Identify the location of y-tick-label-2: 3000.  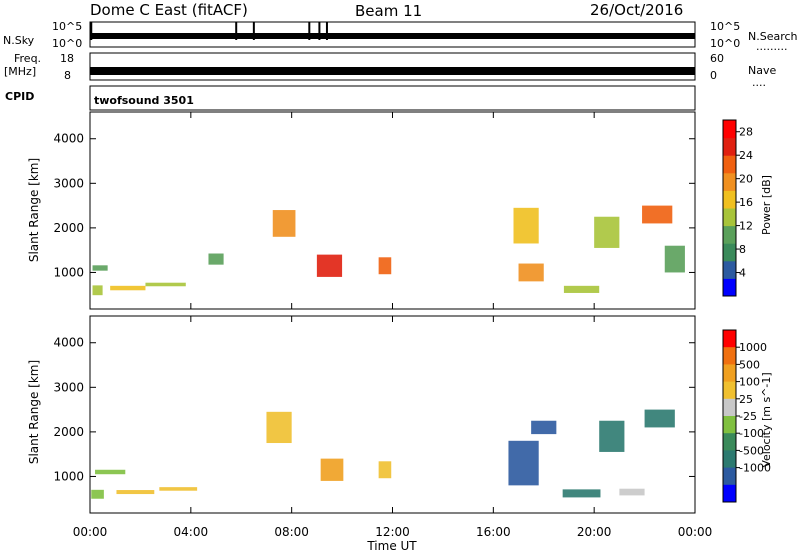
(68, 183).